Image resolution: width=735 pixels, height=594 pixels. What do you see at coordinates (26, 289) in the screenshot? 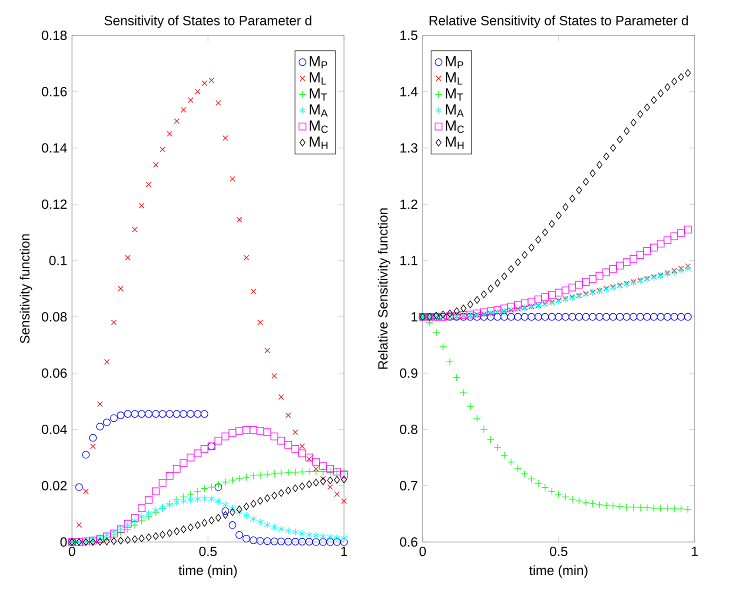
I see `y-axis-title: Sensitivity function` at bounding box center [26, 289].